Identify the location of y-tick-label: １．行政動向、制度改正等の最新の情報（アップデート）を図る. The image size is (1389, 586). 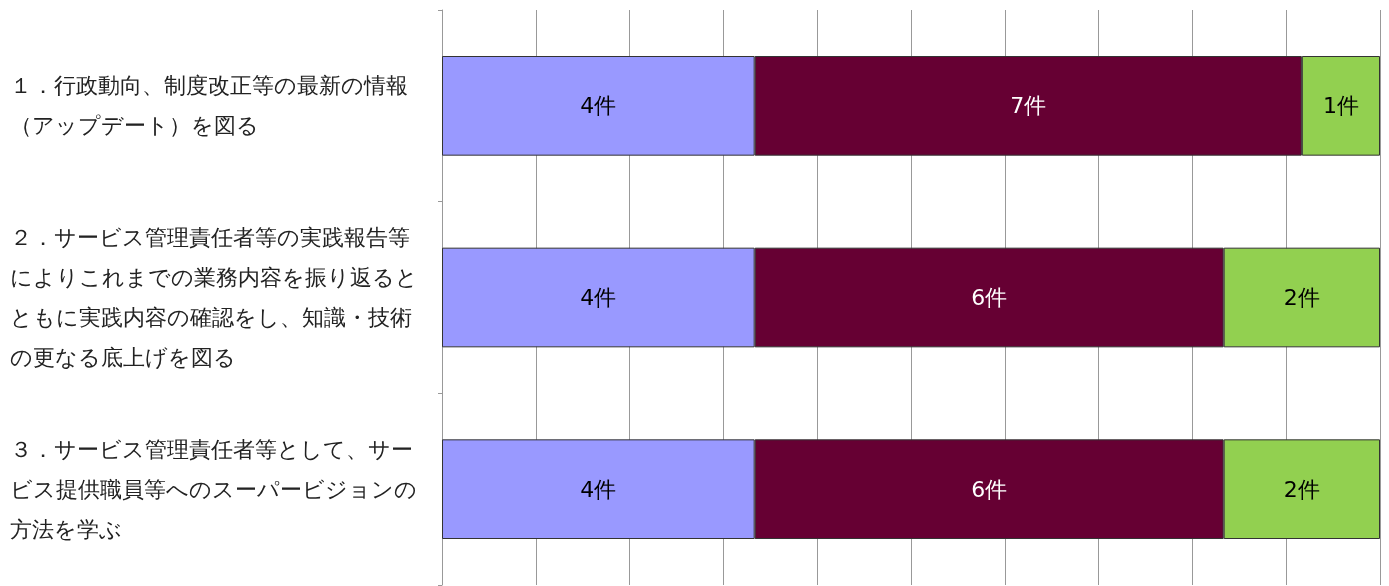
(209, 106).